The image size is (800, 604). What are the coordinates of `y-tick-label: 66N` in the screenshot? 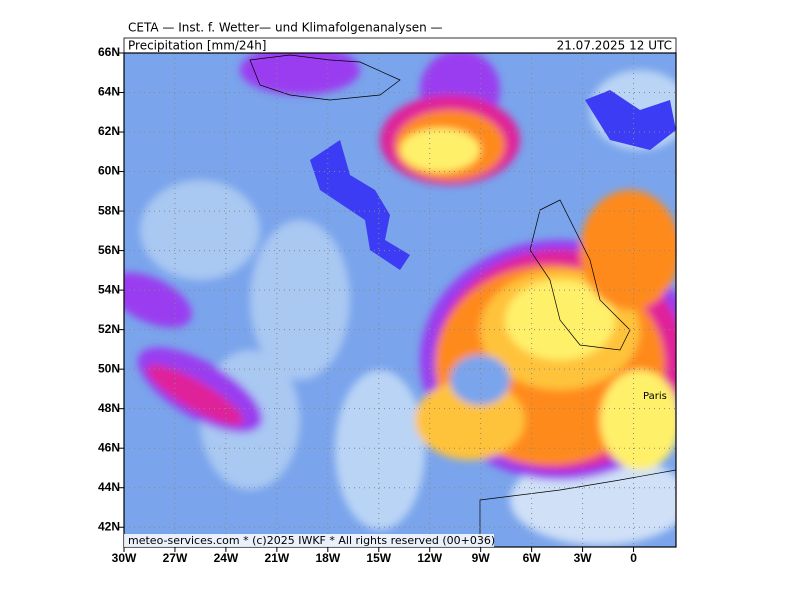 It's located at (109, 52).